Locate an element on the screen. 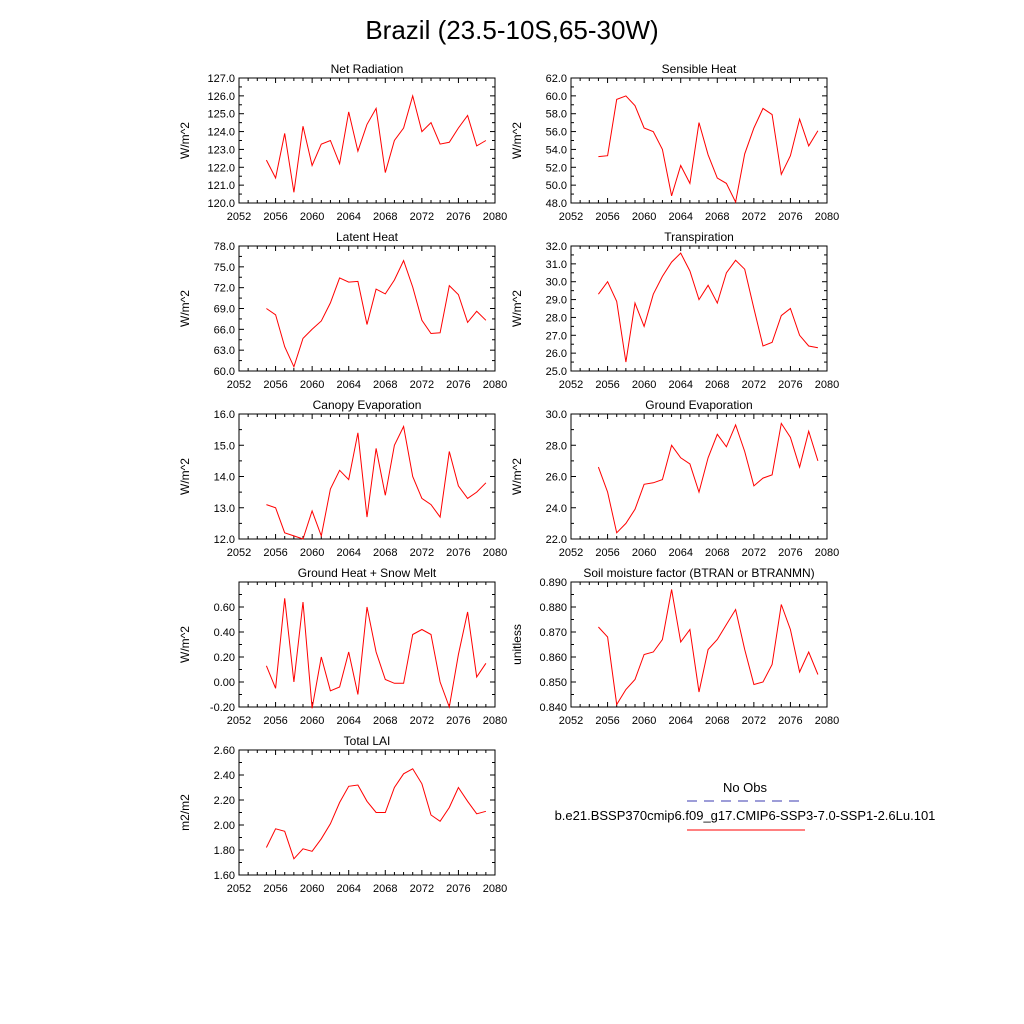 This screenshot has width=1024, height=1024. y-tick-label: 0.850 is located at coordinates (553, 683).